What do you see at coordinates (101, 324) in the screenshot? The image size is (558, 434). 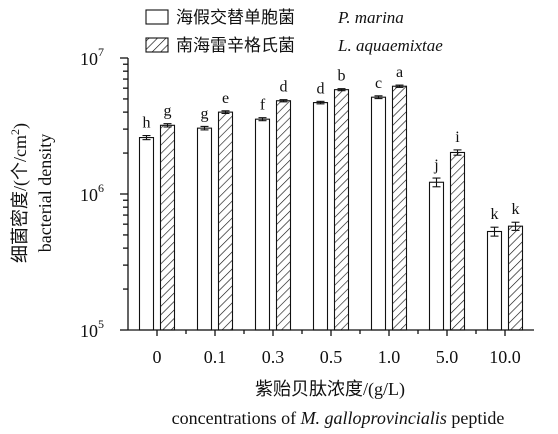 I see `y-tick-label-exponent: 5` at bounding box center [101, 324].